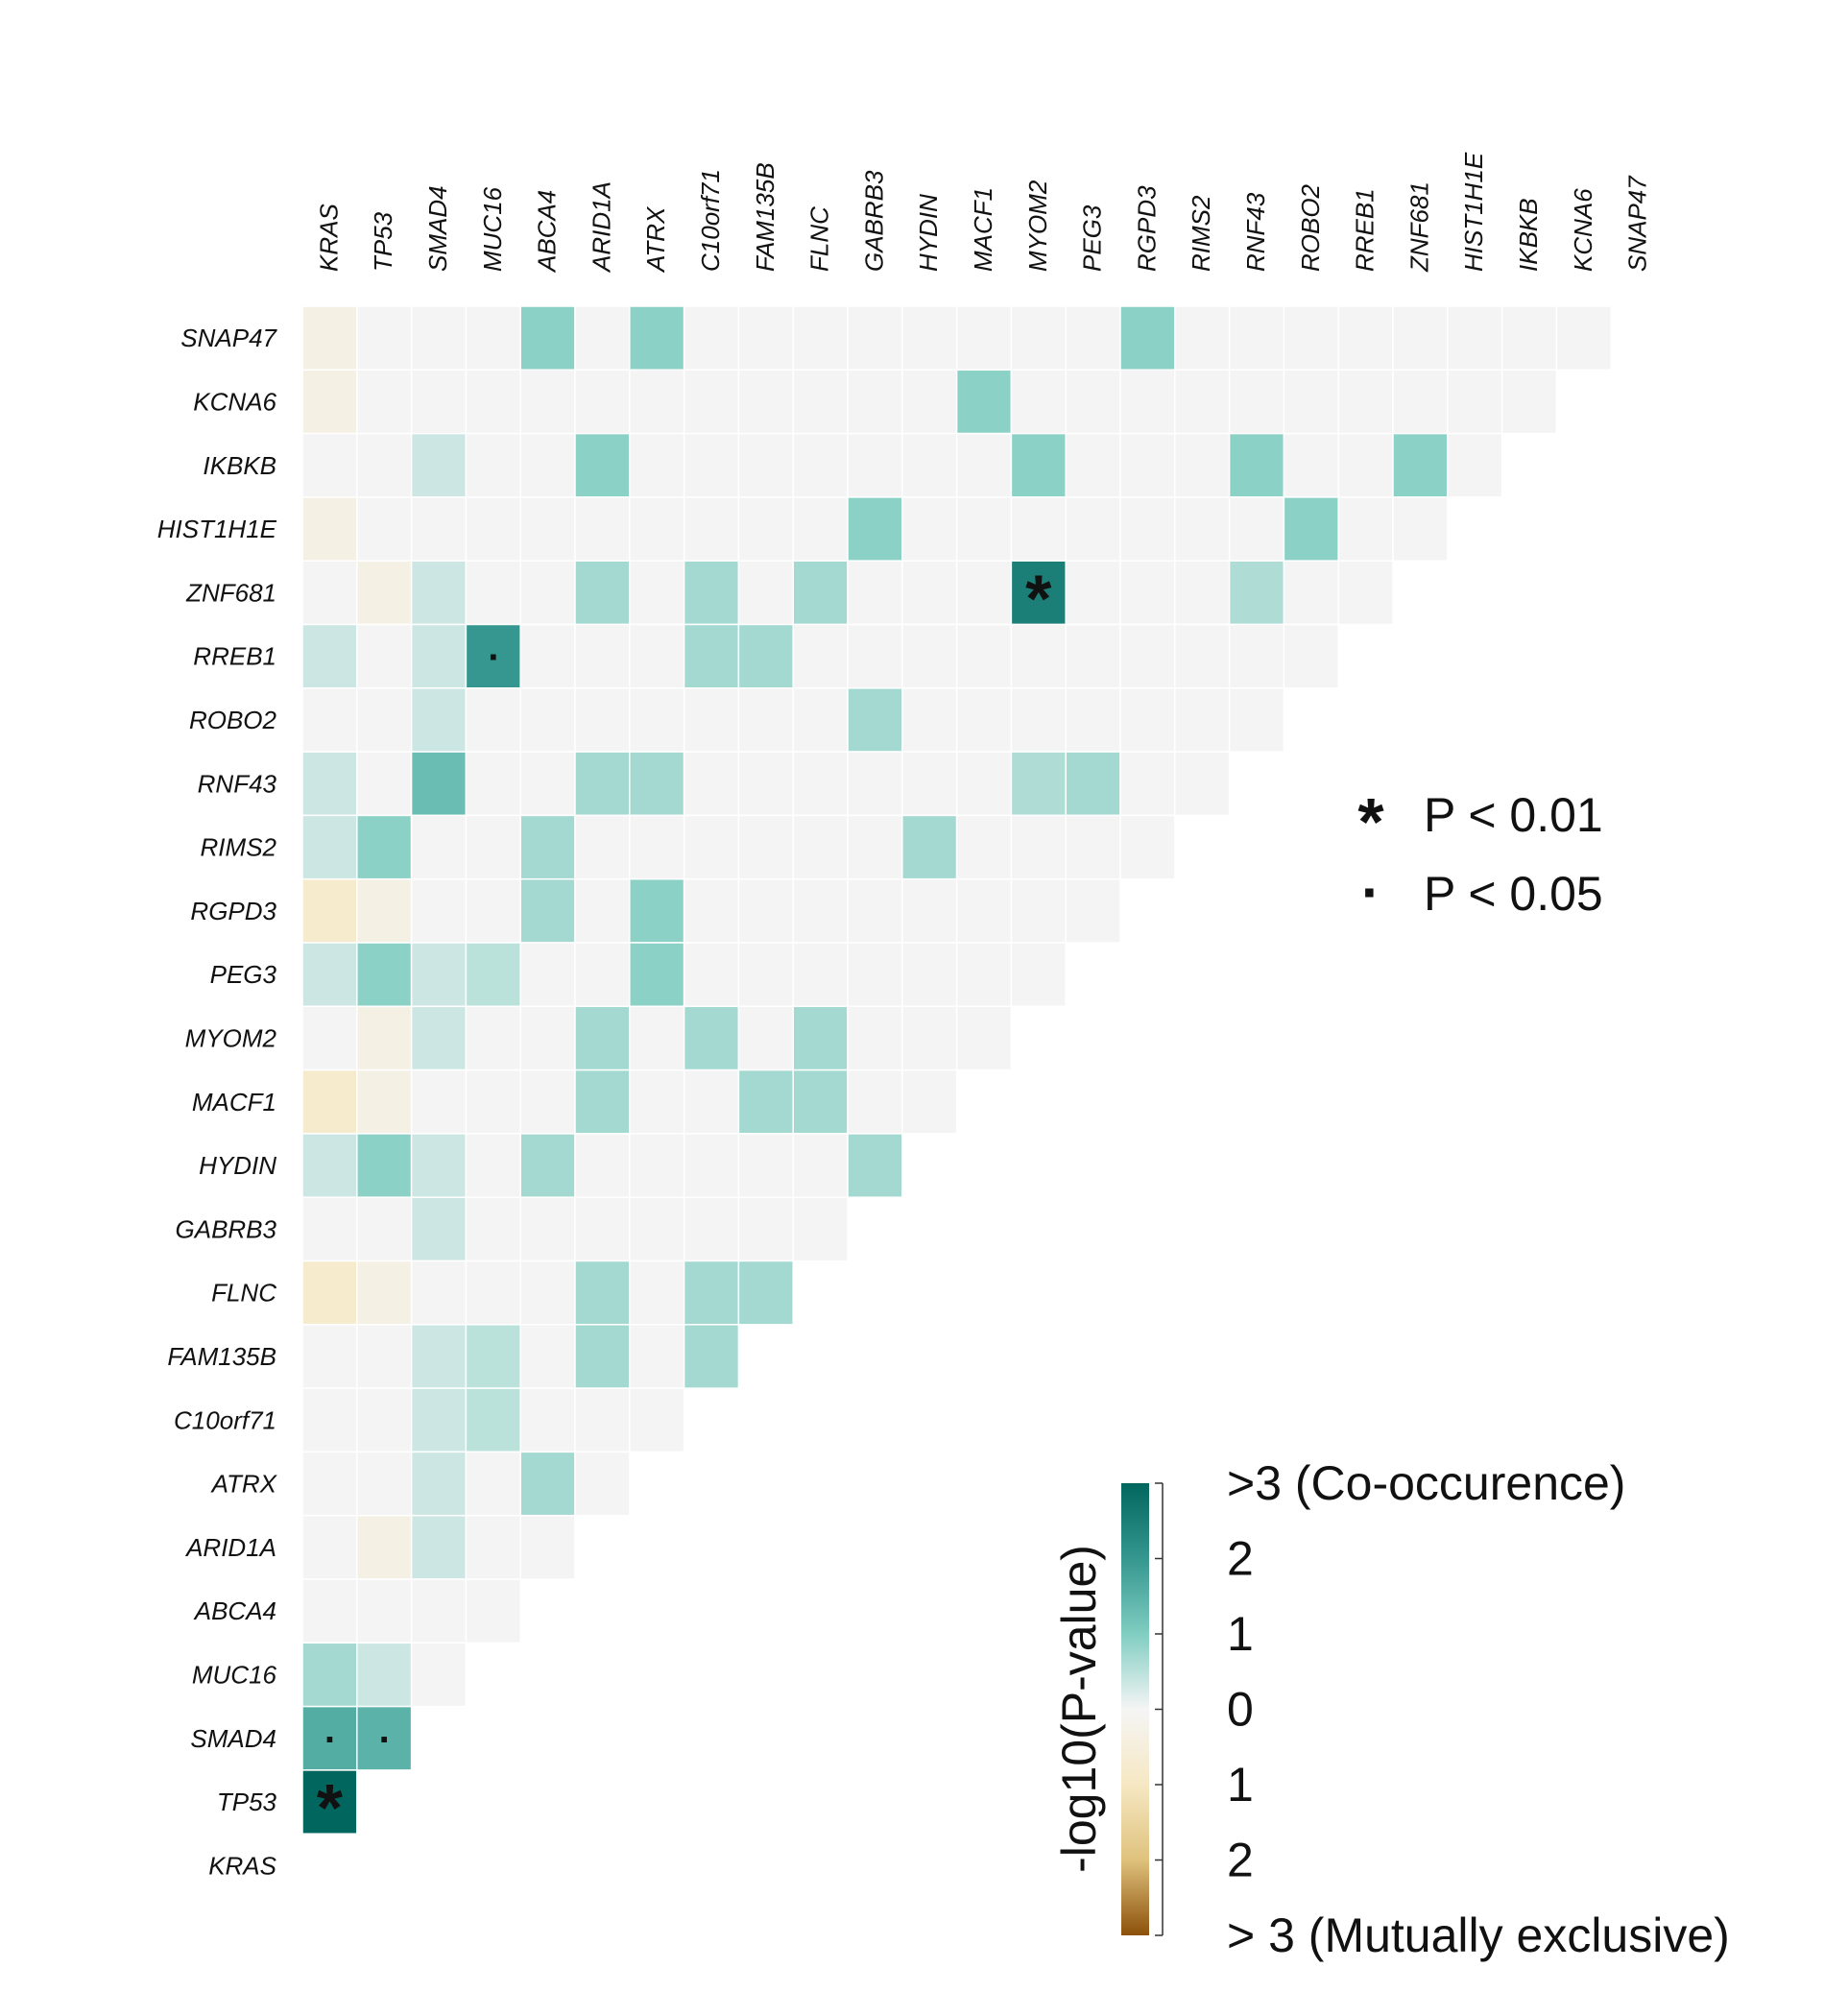 The image size is (1848, 2016). What do you see at coordinates (1093, 402) in the screenshot?
I see `cell-kcna6-peg3` at bounding box center [1093, 402].